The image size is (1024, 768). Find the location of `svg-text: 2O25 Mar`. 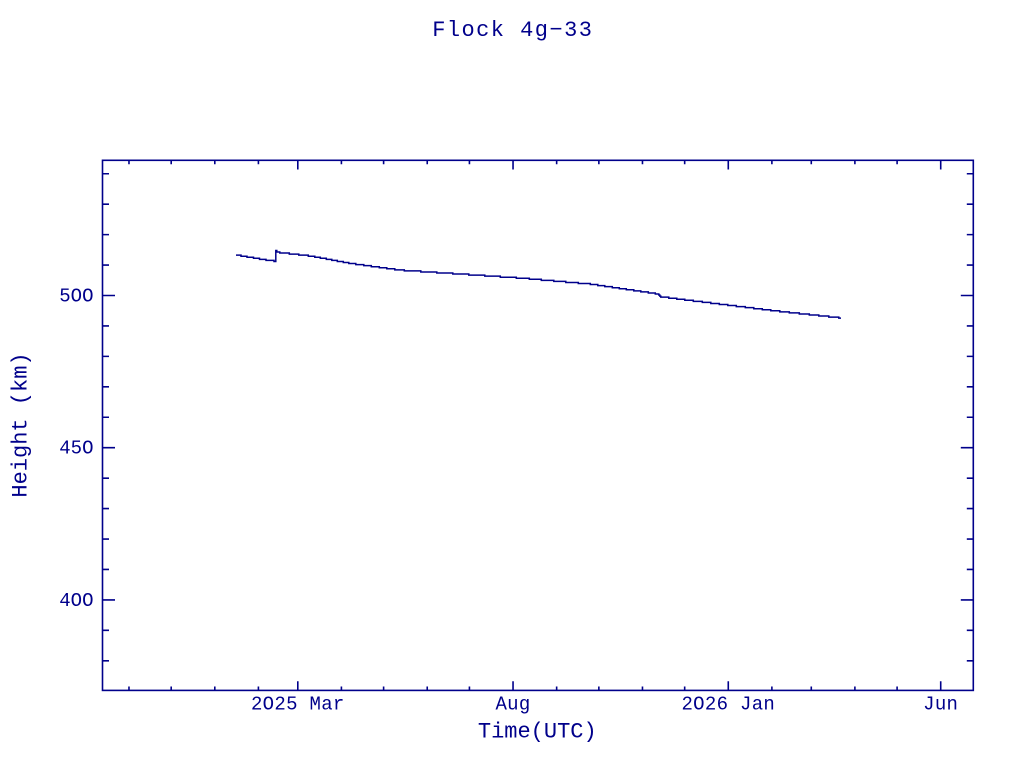

svg-text: 2O25 Mar is located at coordinates (298, 704).